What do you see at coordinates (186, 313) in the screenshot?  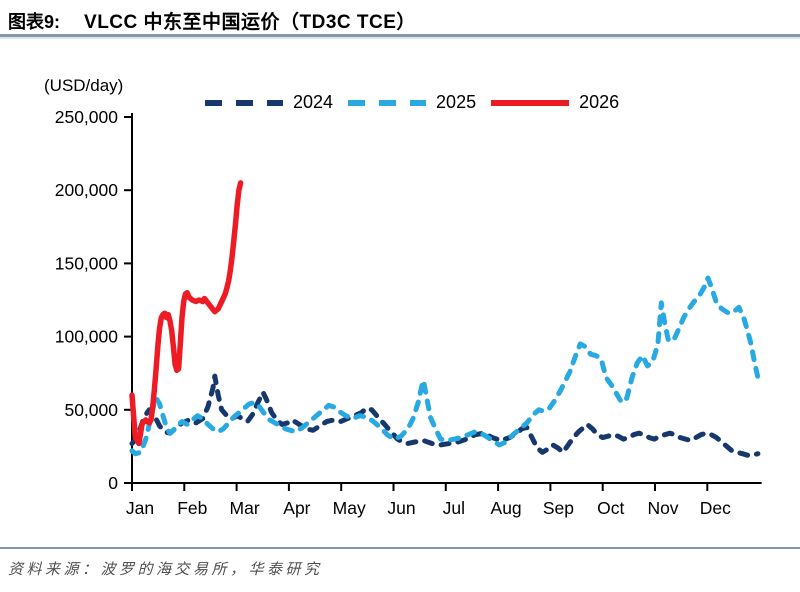 I see `series-line-2026` at bounding box center [186, 313].